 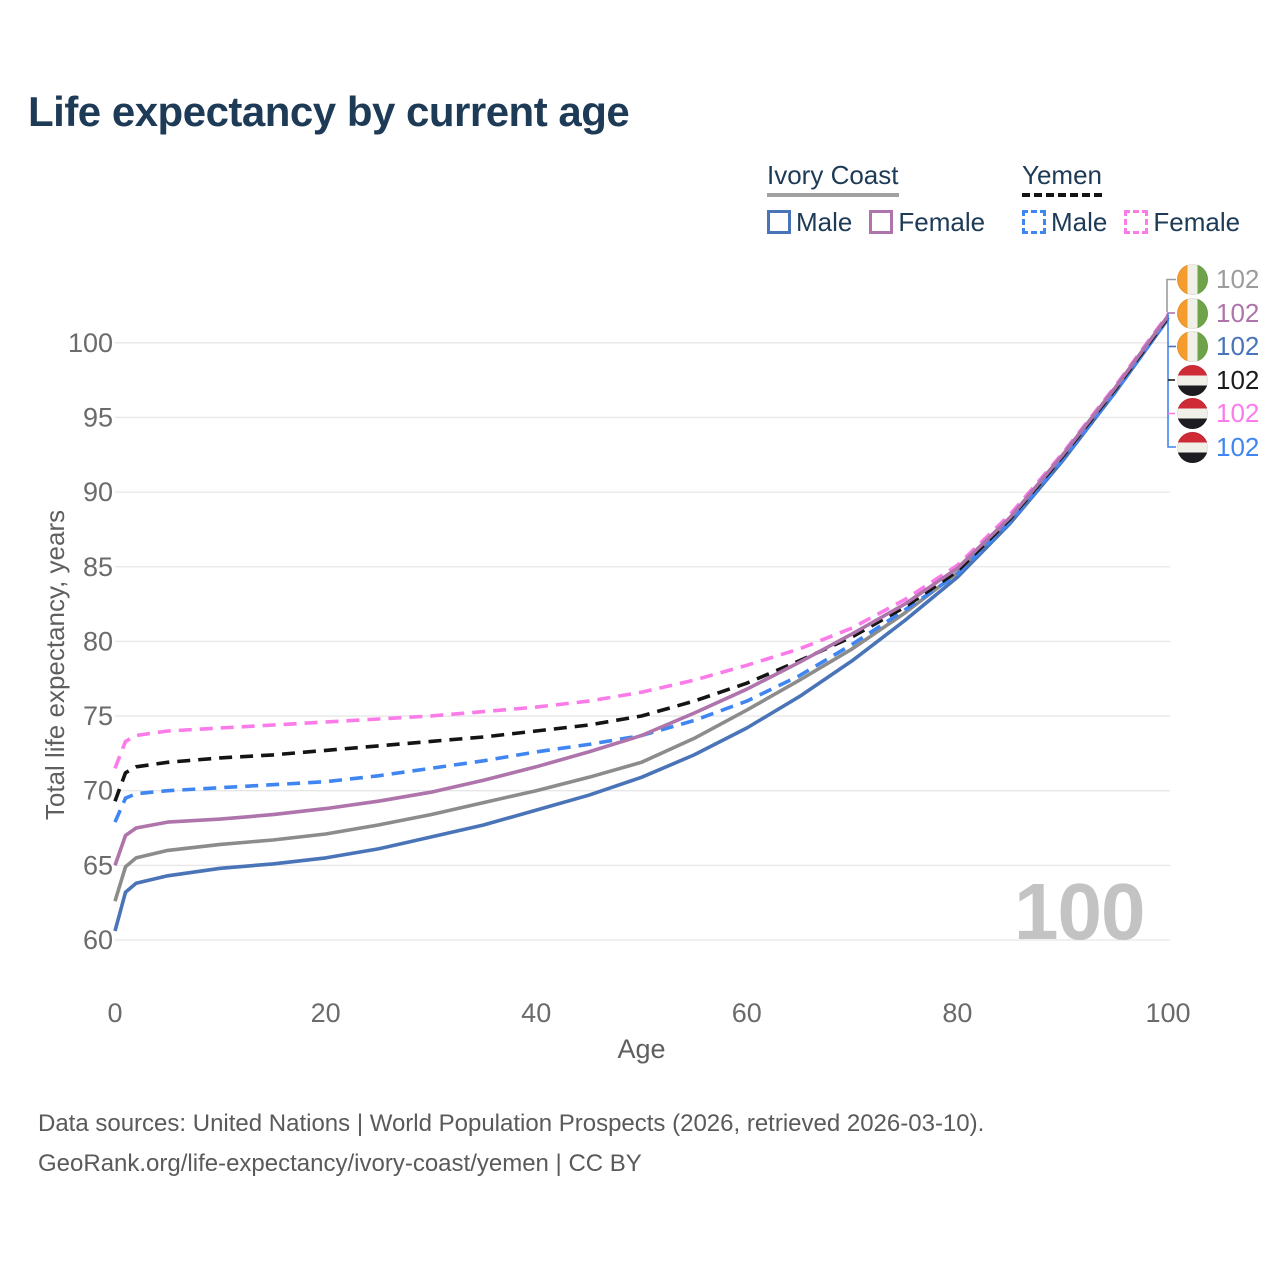 What do you see at coordinates (1167, 1013) in the screenshot?
I see `x-tick-label-100: 100` at bounding box center [1167, 1013].